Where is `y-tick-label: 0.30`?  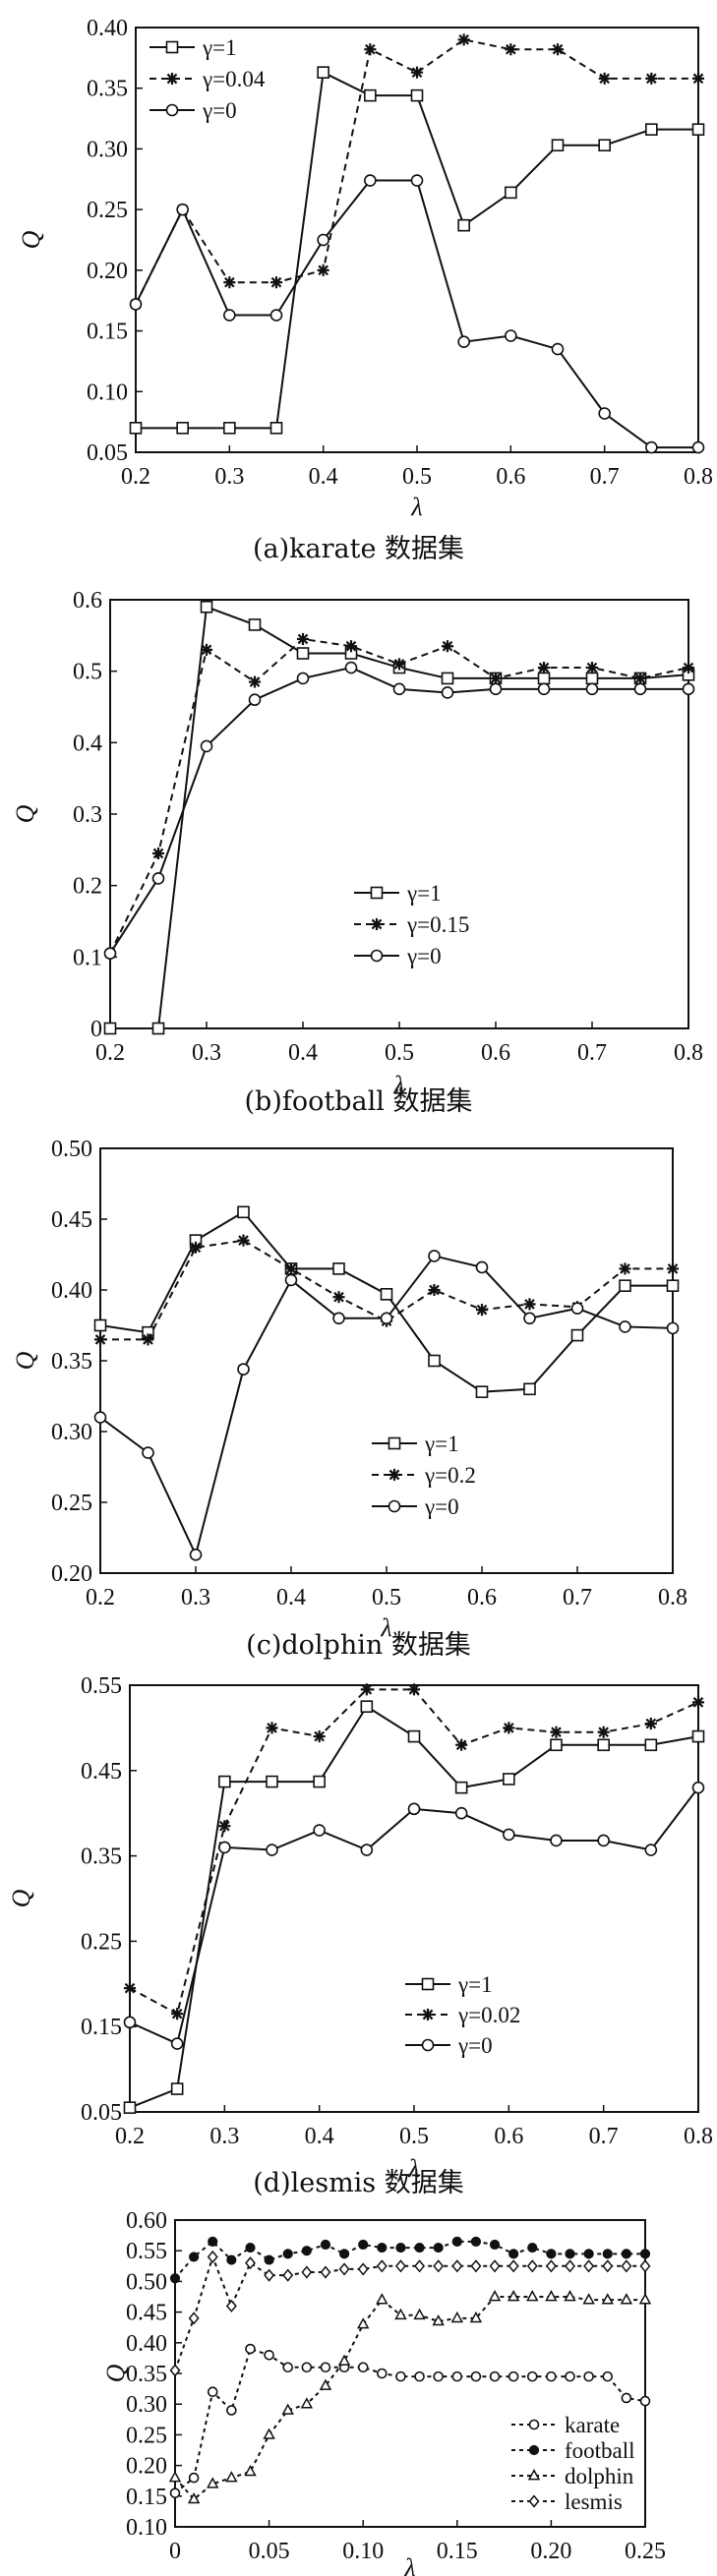 y-tick-label: 0.30 is located at coordinates (146, 2405).